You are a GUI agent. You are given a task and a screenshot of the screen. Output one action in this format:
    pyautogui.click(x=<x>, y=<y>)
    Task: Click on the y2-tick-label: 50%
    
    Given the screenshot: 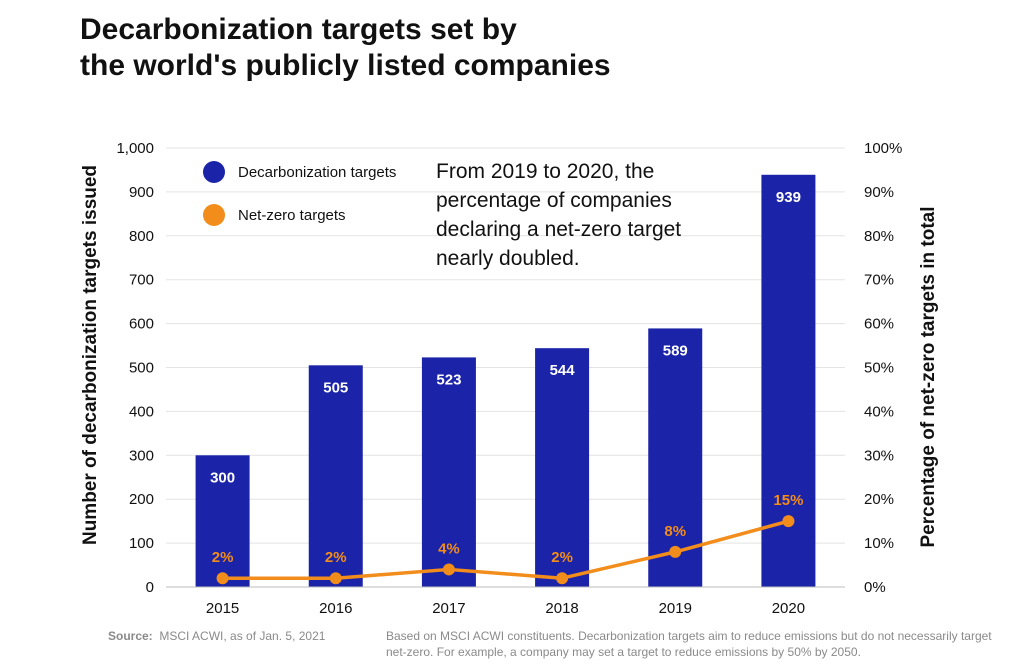 What is the action you would take?
    pyautogui.click(x=879, y=368)
    